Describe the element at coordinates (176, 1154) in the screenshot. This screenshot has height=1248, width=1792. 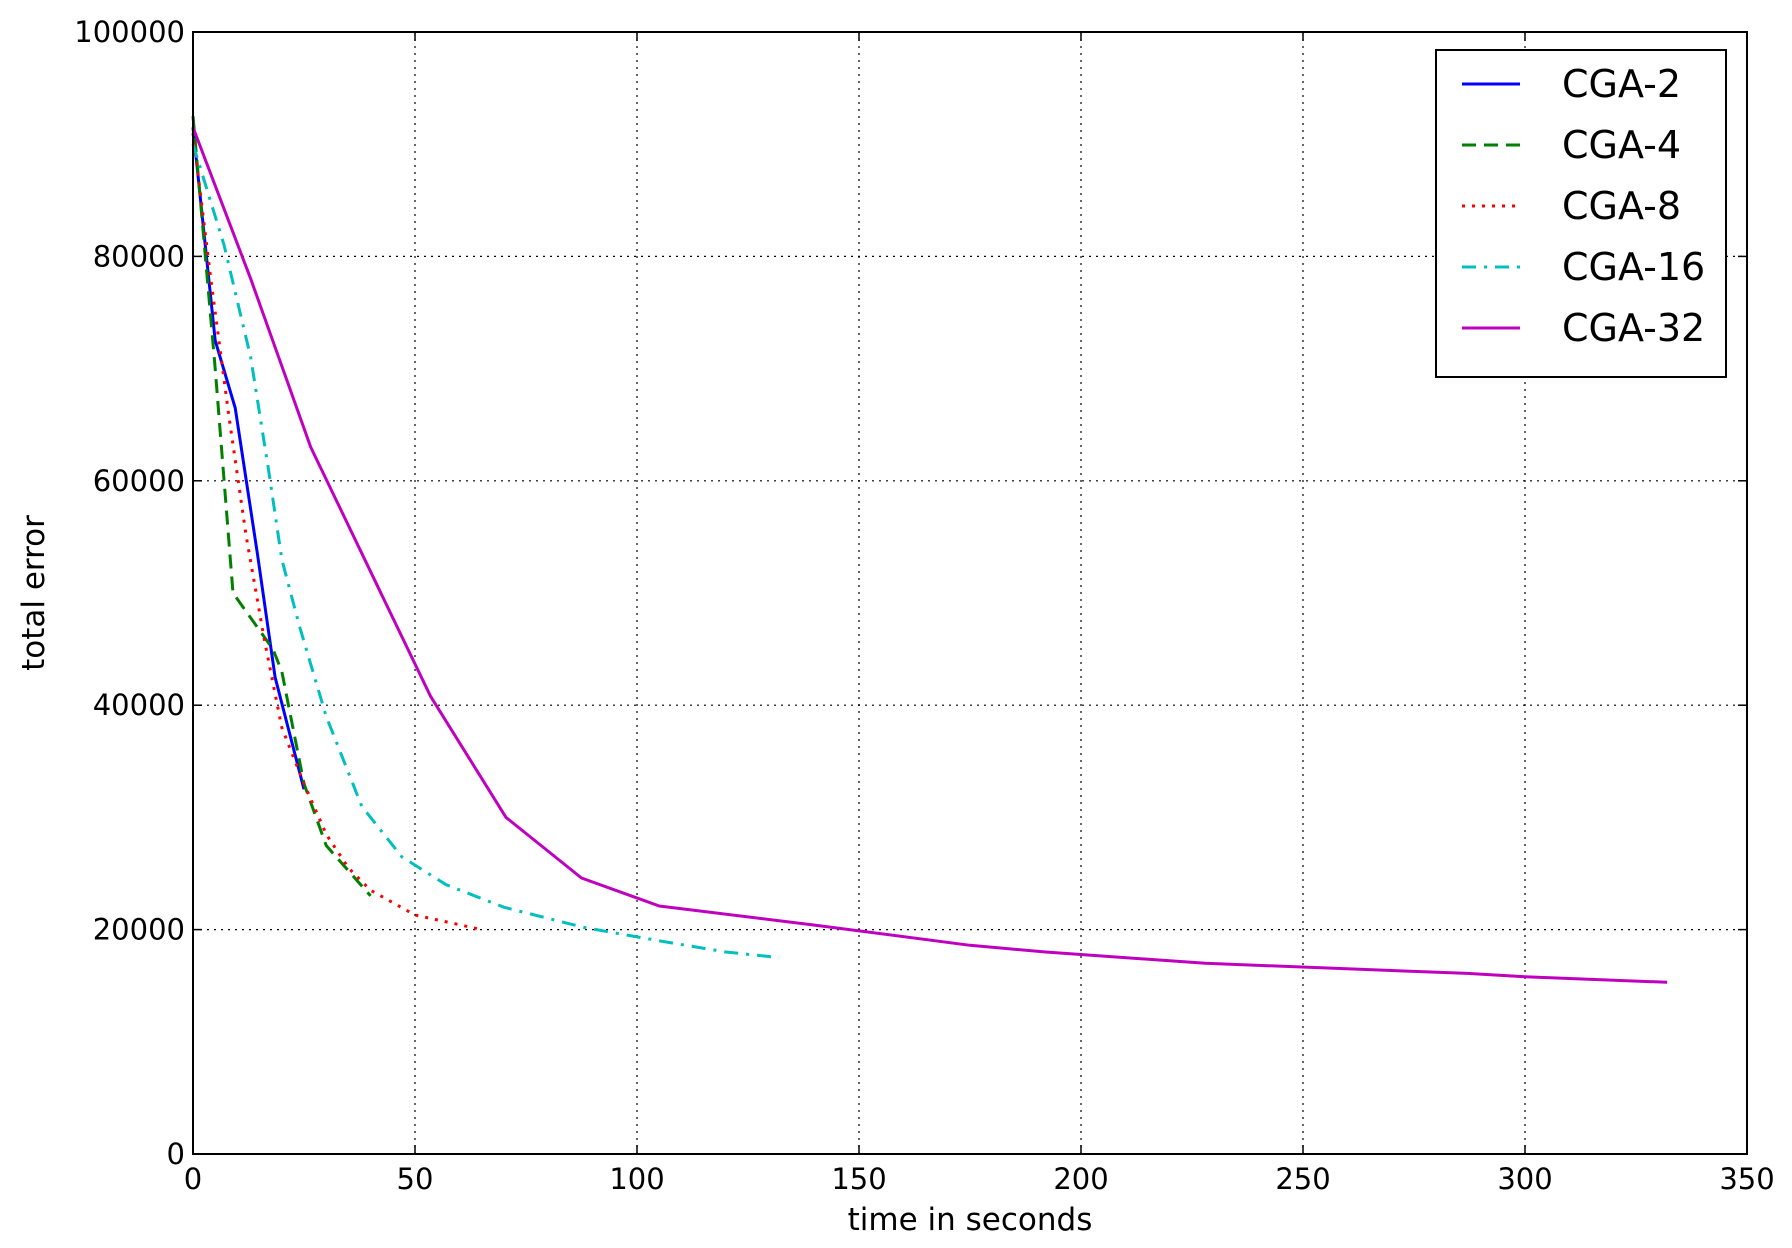
I see `y-tick-label: 0` at that location.